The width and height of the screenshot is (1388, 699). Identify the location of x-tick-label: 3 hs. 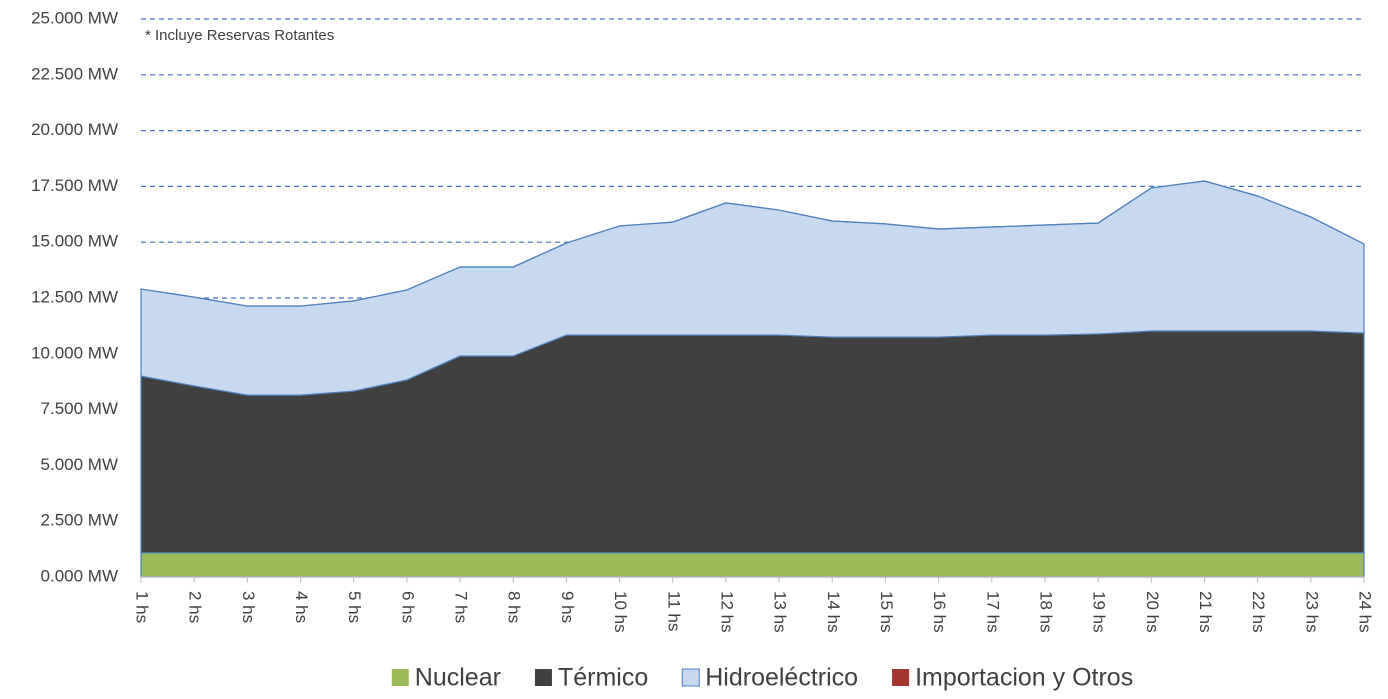
(248, 607).